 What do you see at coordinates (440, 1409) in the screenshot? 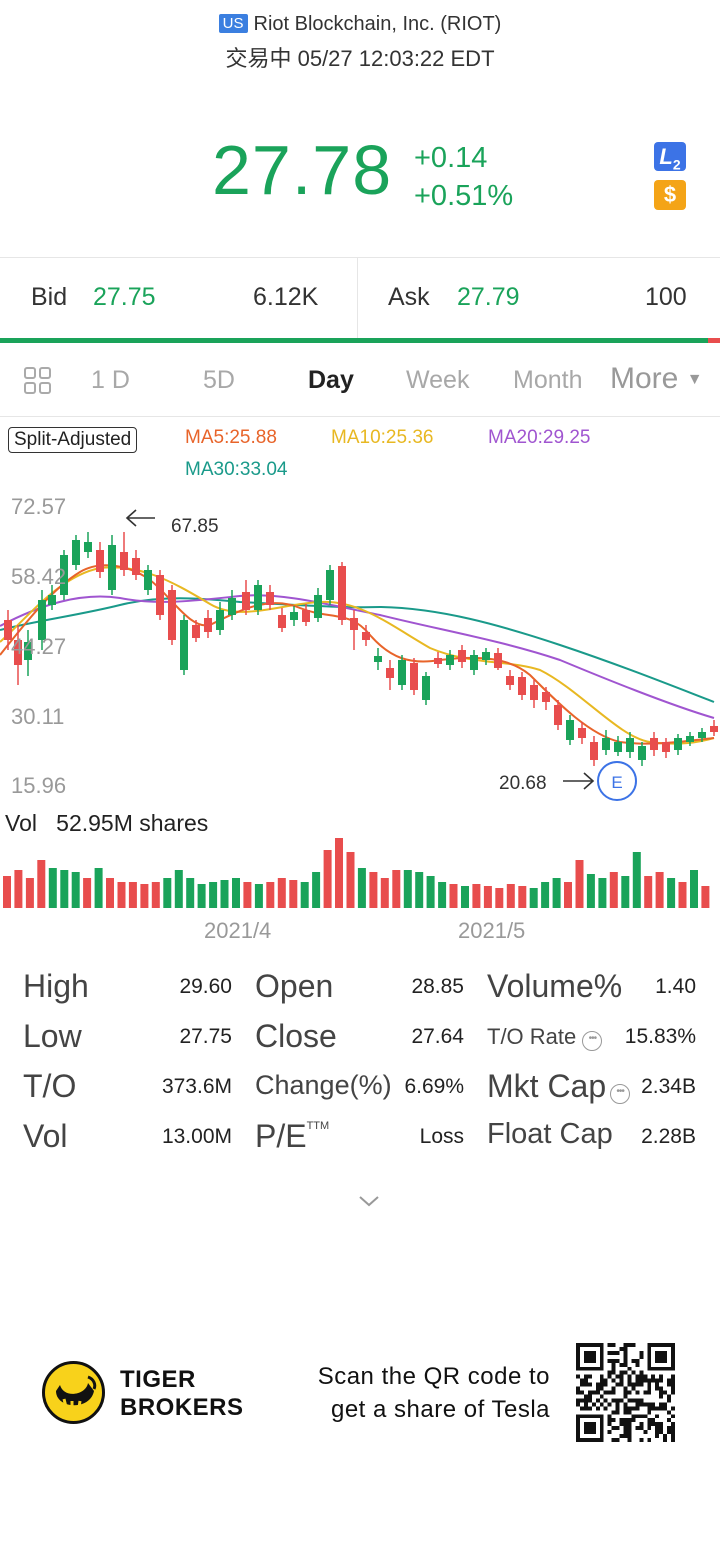
I see `promo-text: get a share of Tesla` at bounding box center [440, 1409].